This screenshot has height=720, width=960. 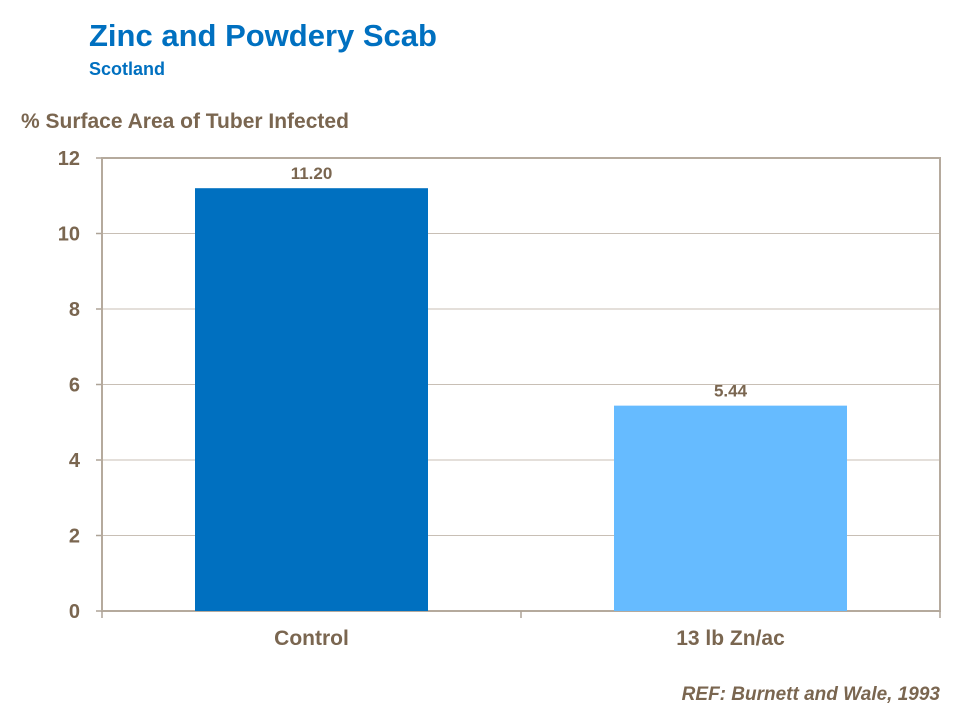 I want to click on y-tick-label: 12, so click(x=69, y=159).